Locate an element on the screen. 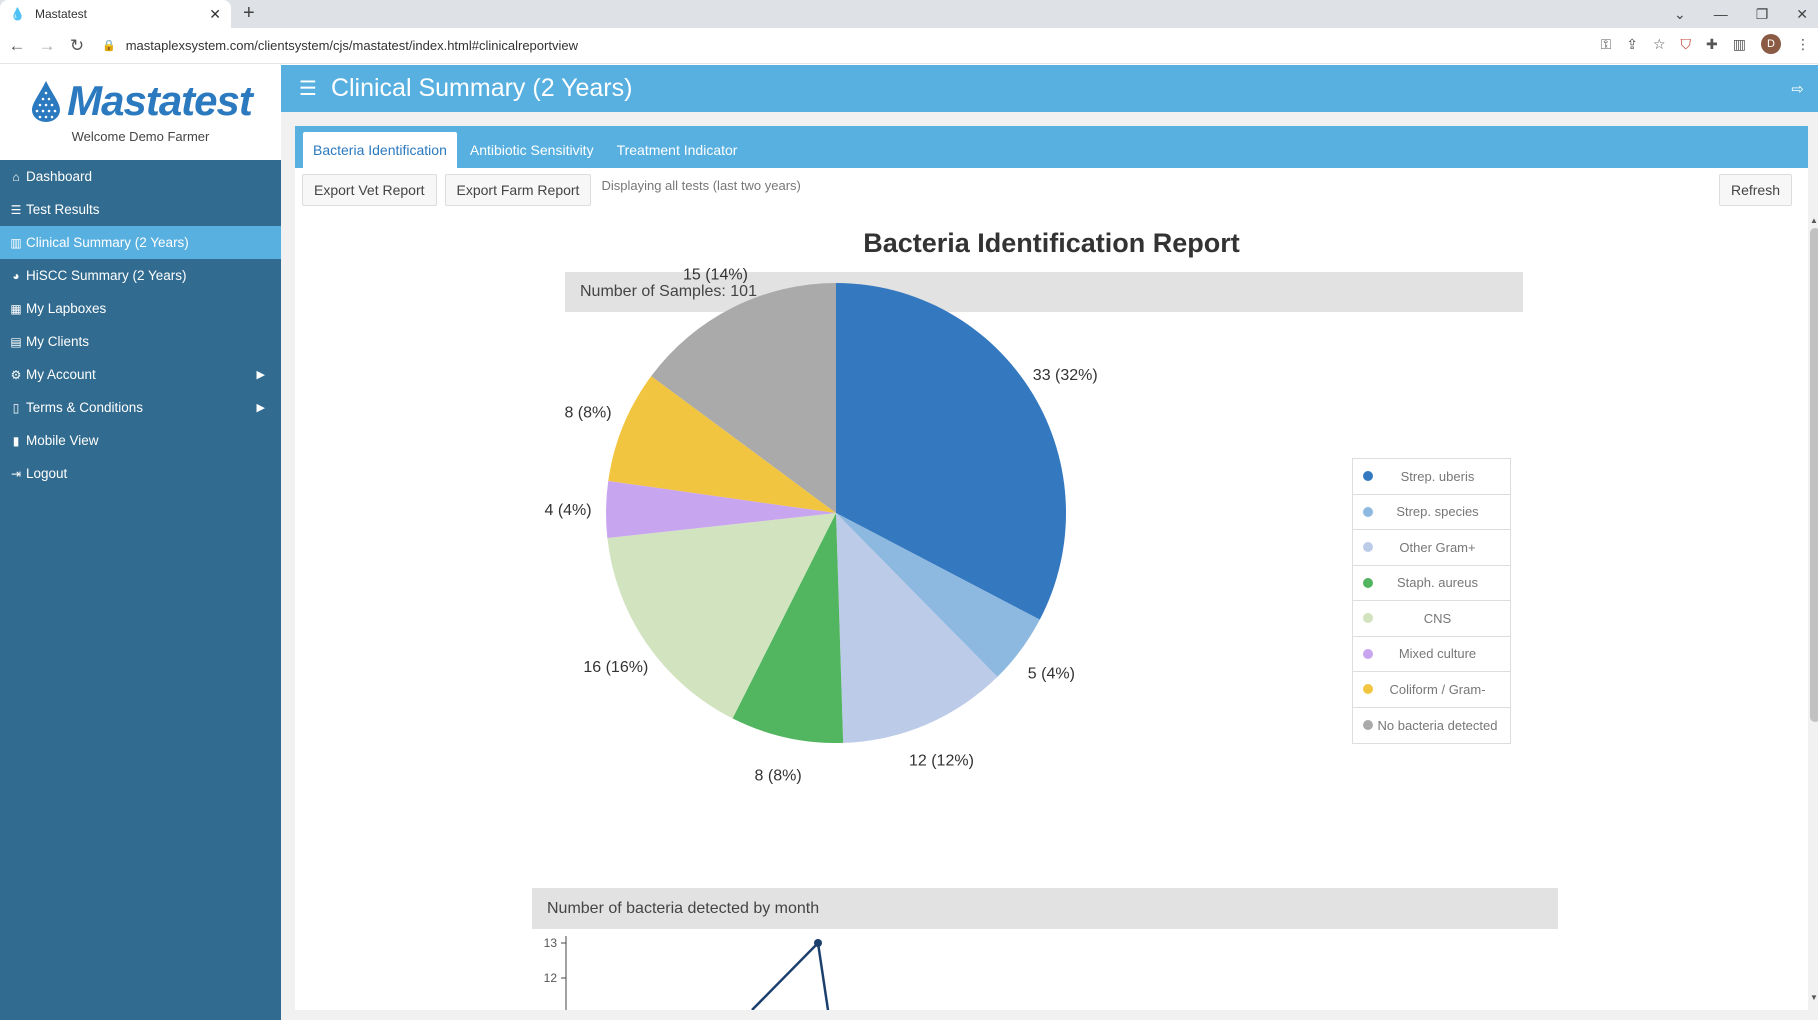 The image size is (1818, 1020). legend-label: Staph. aureus is located at coordinates (1437, 583).